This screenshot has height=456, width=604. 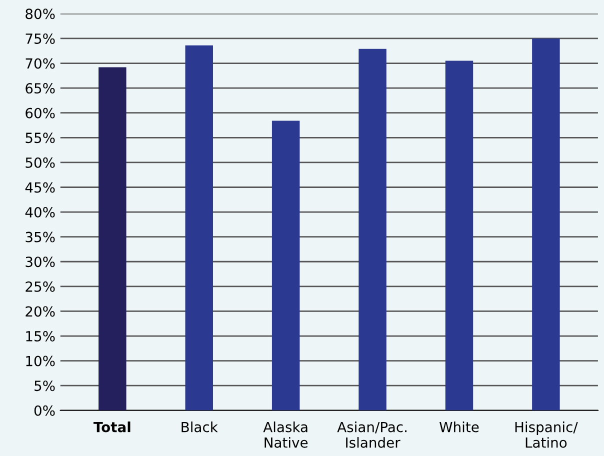 I want to click on y-tick-label: 60%, so click(x=40, y=113).